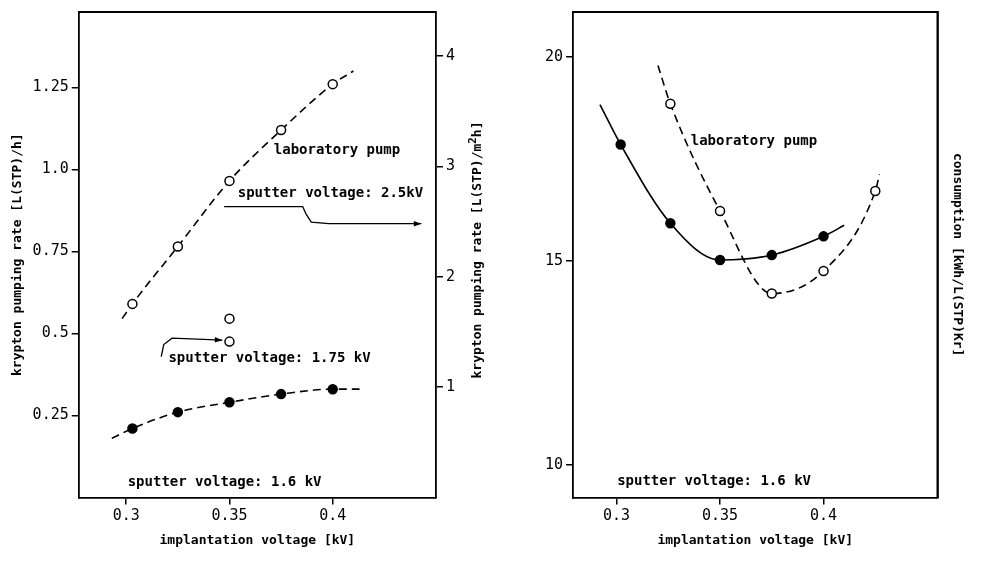 The image size is (1005, 563). What do you see at coordinates (330, 191) in the screenshot?
I see `annotation: sputter voltage: 2.5kV` at bounding box center [330, 191].